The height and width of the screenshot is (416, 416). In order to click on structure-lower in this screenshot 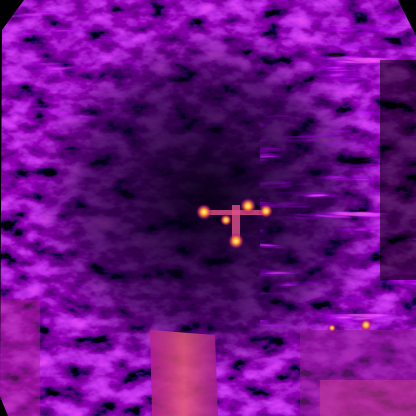, I will do `click(368, 398)`.